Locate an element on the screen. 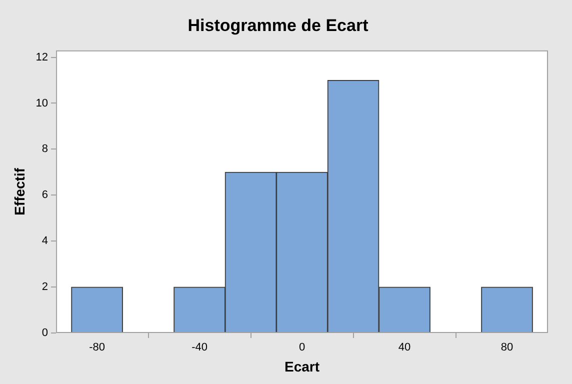  y-tick-label: 2 is located at coordinates (45, 287).